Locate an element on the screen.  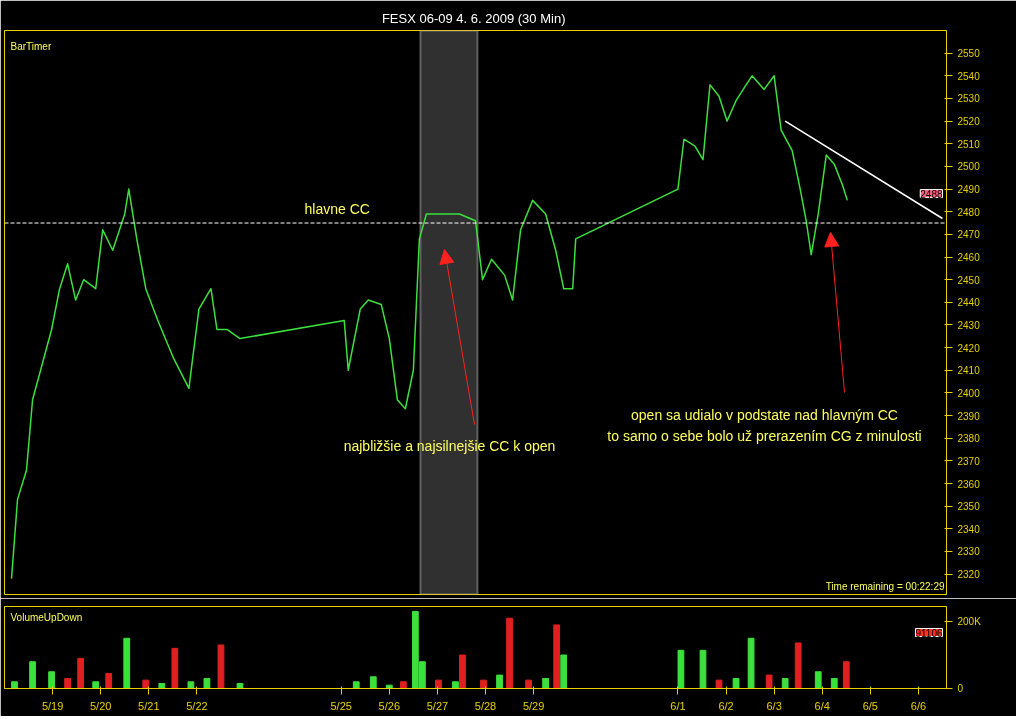
x-tick-label: 5/26 is located at coordinates (389, 705).